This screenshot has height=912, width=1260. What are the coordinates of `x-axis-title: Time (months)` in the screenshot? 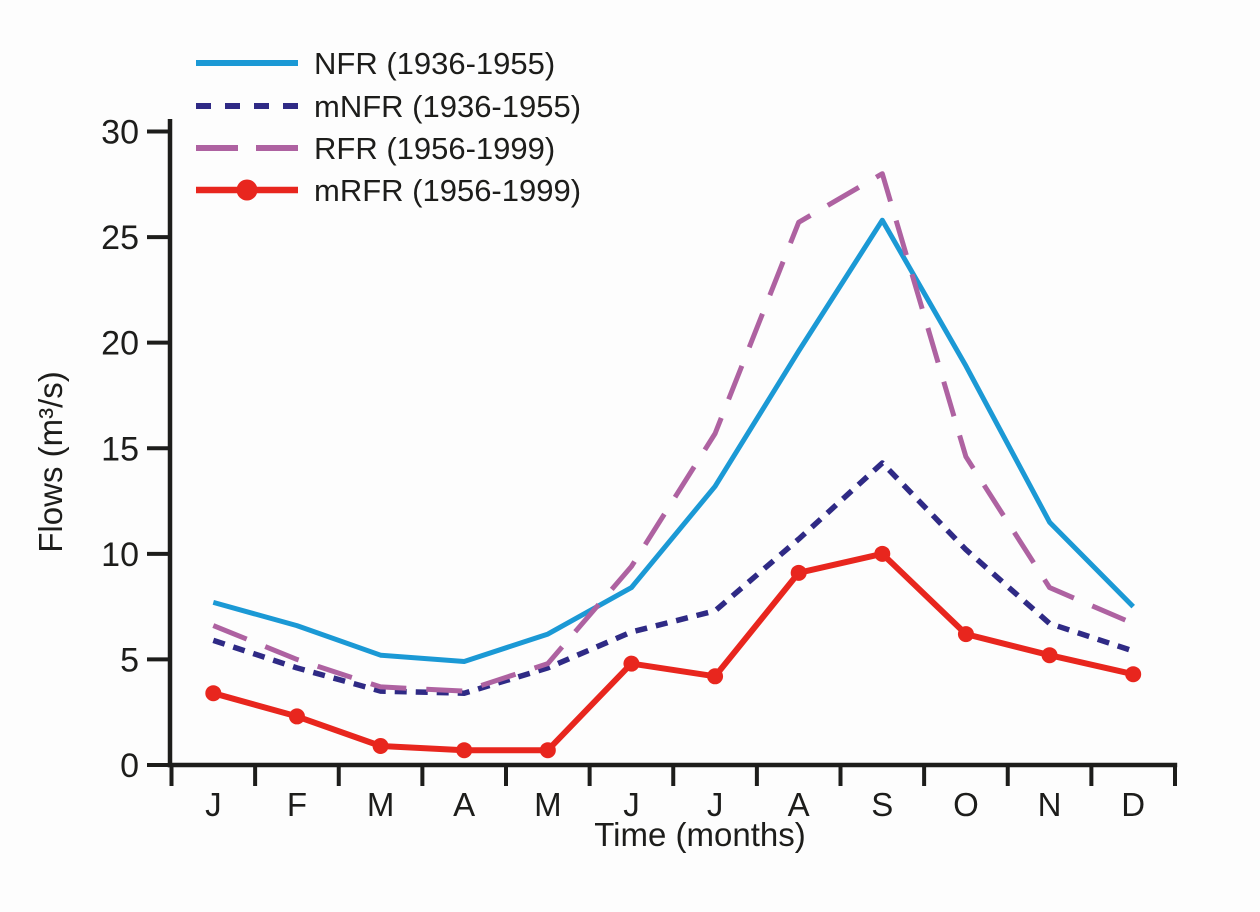 It's located at (699, 834).